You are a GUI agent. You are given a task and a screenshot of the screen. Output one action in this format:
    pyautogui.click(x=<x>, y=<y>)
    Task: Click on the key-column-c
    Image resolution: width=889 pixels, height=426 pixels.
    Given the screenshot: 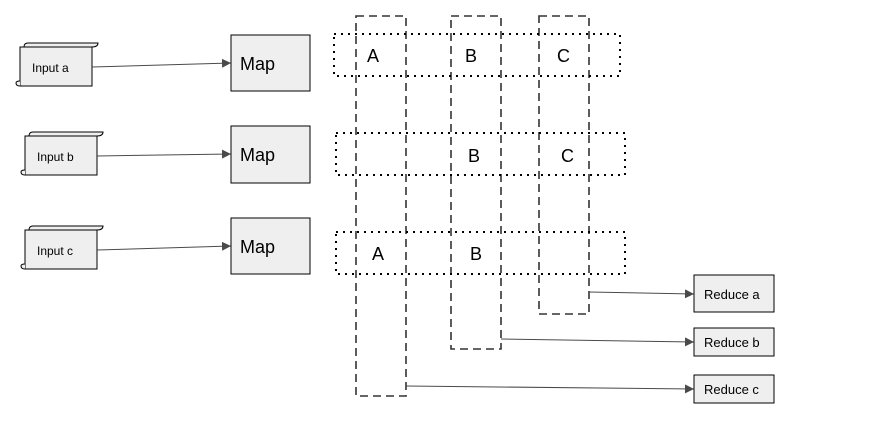 What is the action you would take?
    pyautogui.click(x=564, y=165)
    